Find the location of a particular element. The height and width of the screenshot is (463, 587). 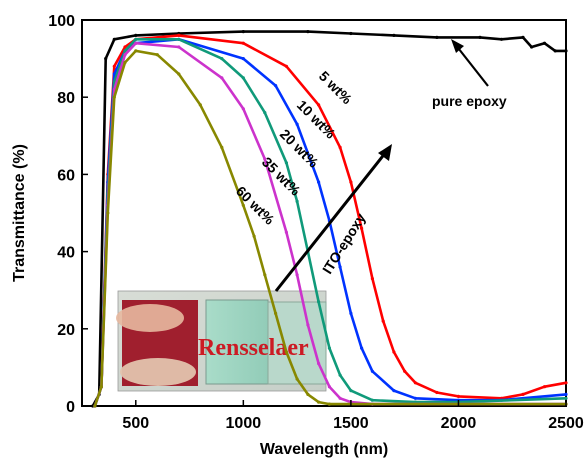

y-tick-label: 20 is located at coordinates (66, 330).